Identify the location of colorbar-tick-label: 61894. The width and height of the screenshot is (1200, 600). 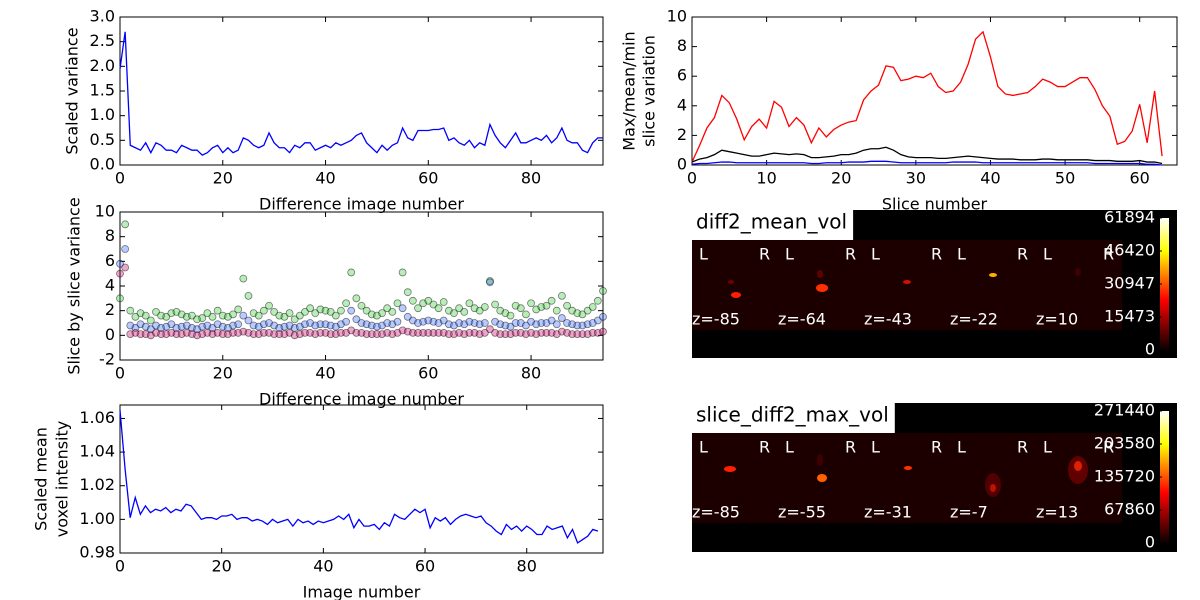
(1129, 217).